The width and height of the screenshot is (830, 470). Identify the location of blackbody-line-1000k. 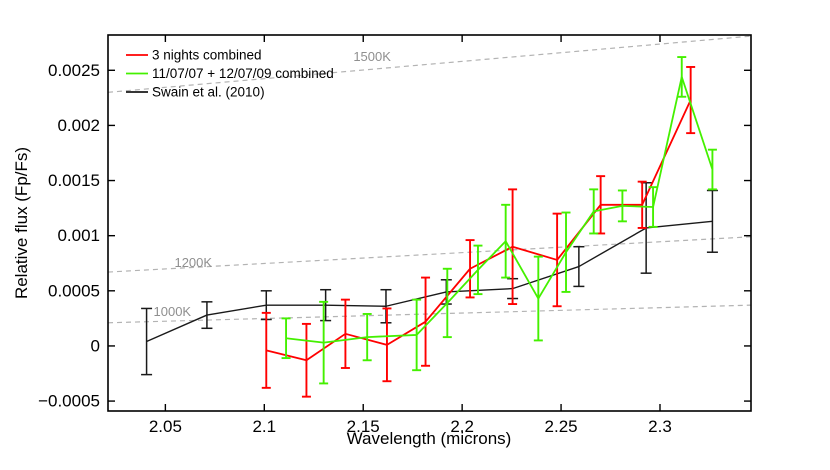
(429, 314).